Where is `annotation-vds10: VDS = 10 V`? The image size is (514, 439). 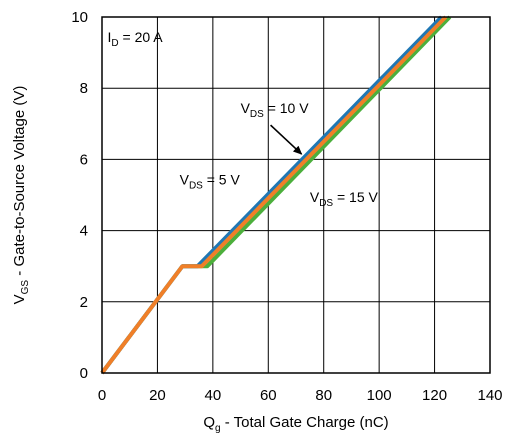
annotation-vds10: VDS = 10 V is located at coordinates (275, 110).